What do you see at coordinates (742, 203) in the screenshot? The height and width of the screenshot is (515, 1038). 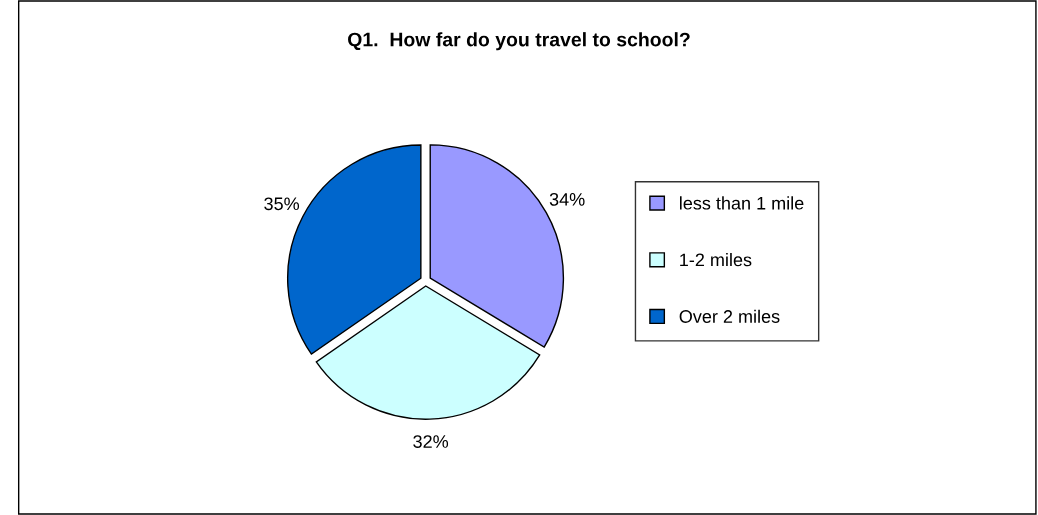 I see `legend-label: less than 1 mile` at bounding box center [742, 203].